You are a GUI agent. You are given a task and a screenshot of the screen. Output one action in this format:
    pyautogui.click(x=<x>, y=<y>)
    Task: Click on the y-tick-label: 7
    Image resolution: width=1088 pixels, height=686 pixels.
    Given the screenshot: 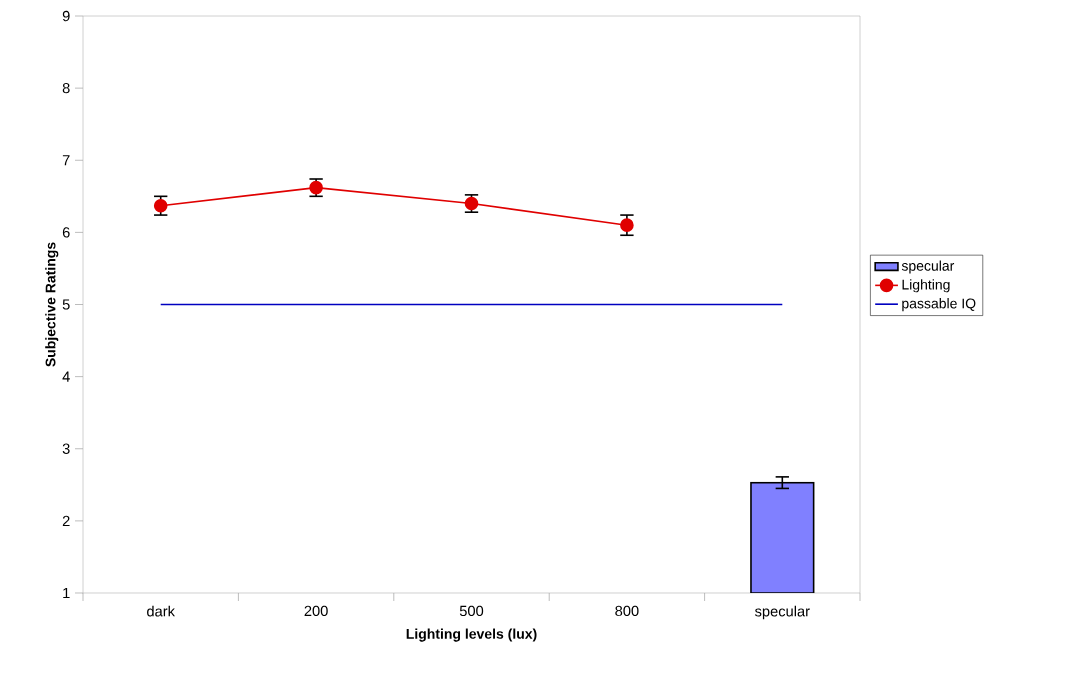 What is the action you would take?
    pyautogui.click(x=66, y=160)
    